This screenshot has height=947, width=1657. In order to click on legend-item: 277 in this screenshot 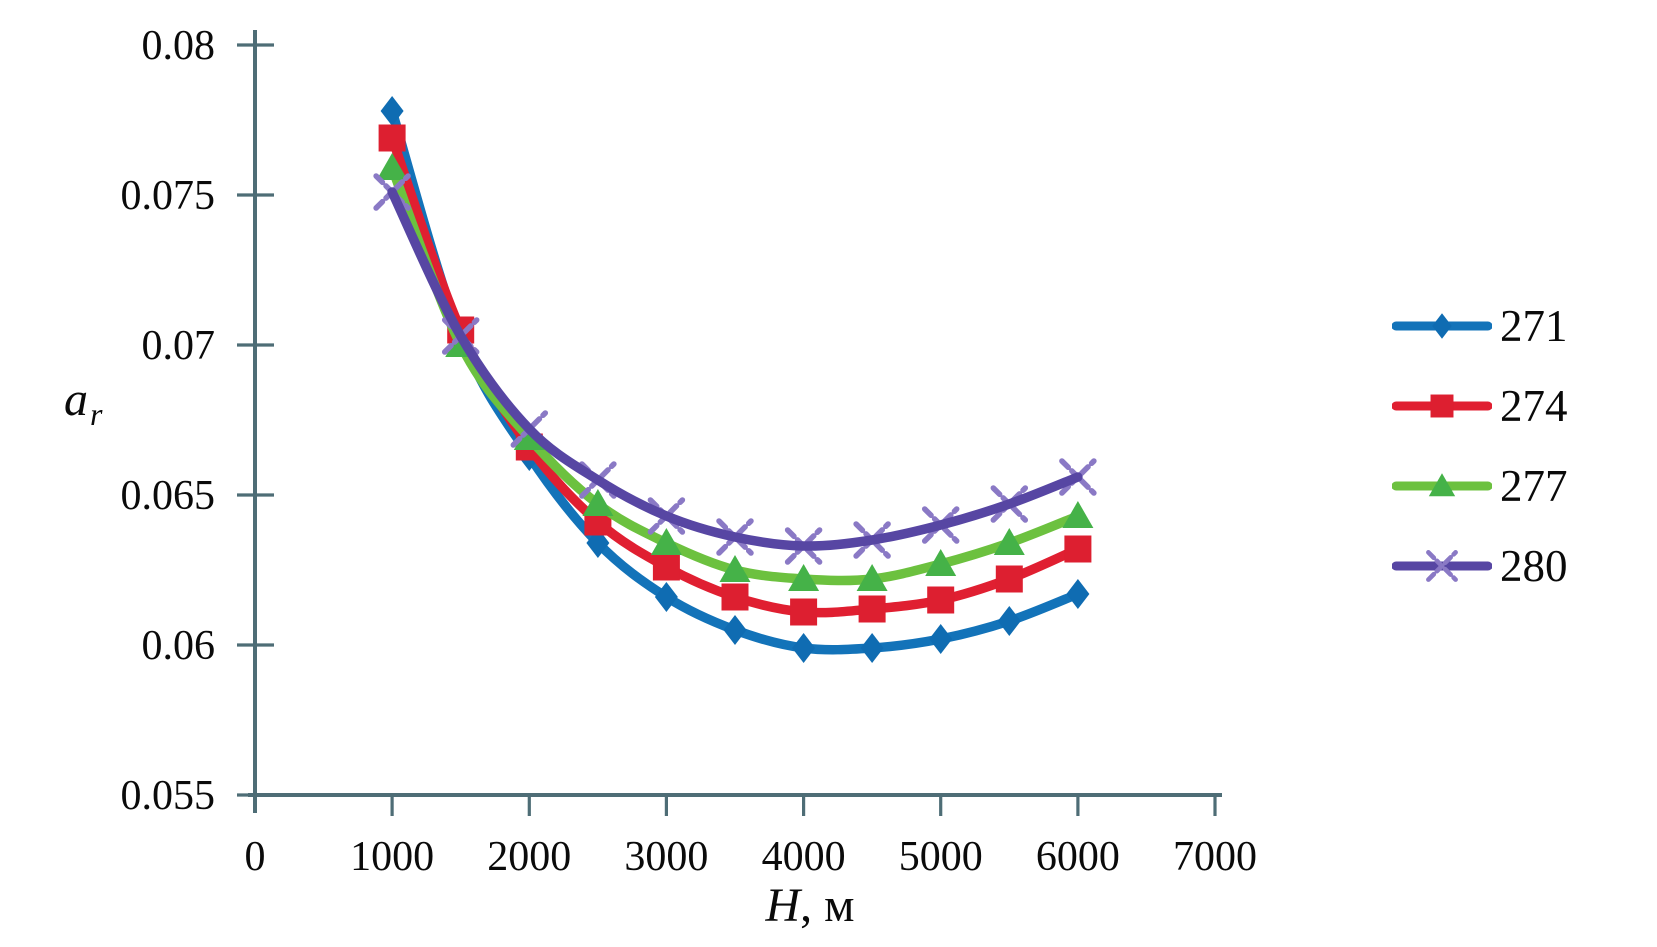, I will do `click(1480, 486)`.